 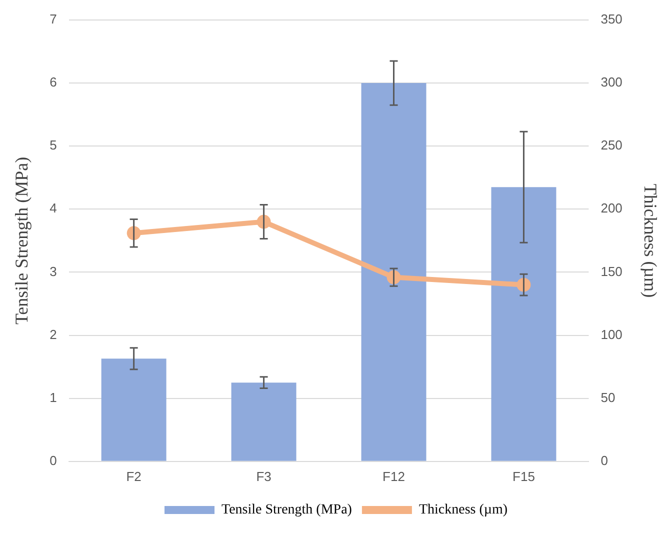 What do you see at coordinates (611, 145) in the screenshot?
I see `y2-tick-label: 250` at bounding box center [611, 145].